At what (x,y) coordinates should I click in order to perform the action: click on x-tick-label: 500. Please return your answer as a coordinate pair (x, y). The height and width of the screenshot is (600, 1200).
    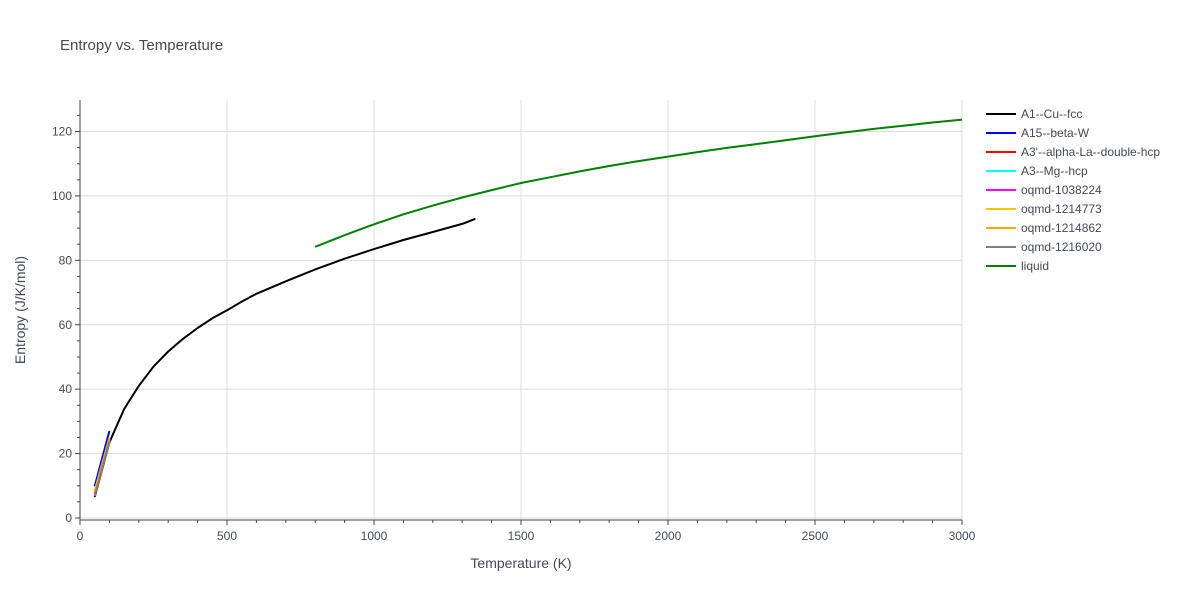
    Looking at the image, I should click on (227, 536).